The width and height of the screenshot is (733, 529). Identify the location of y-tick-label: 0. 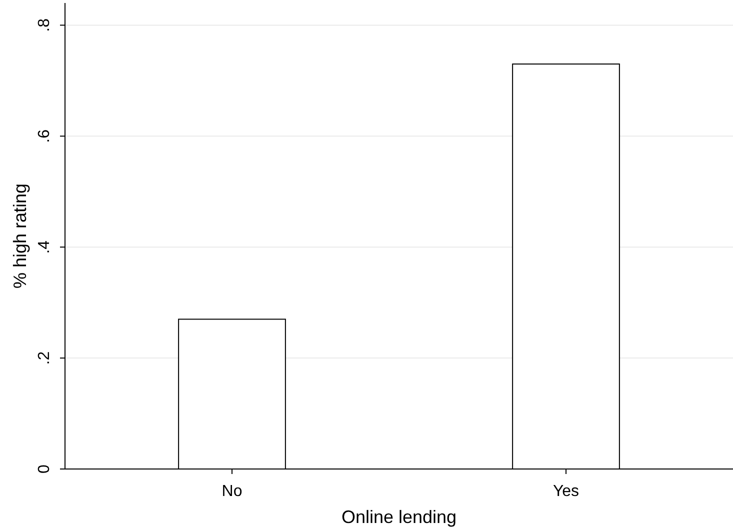
(44, 469).